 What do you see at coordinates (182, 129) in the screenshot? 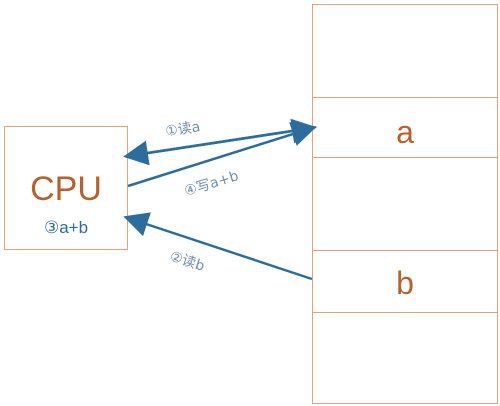
I see `read-a-step-label: ①读a` at bounding box center [182, 129].